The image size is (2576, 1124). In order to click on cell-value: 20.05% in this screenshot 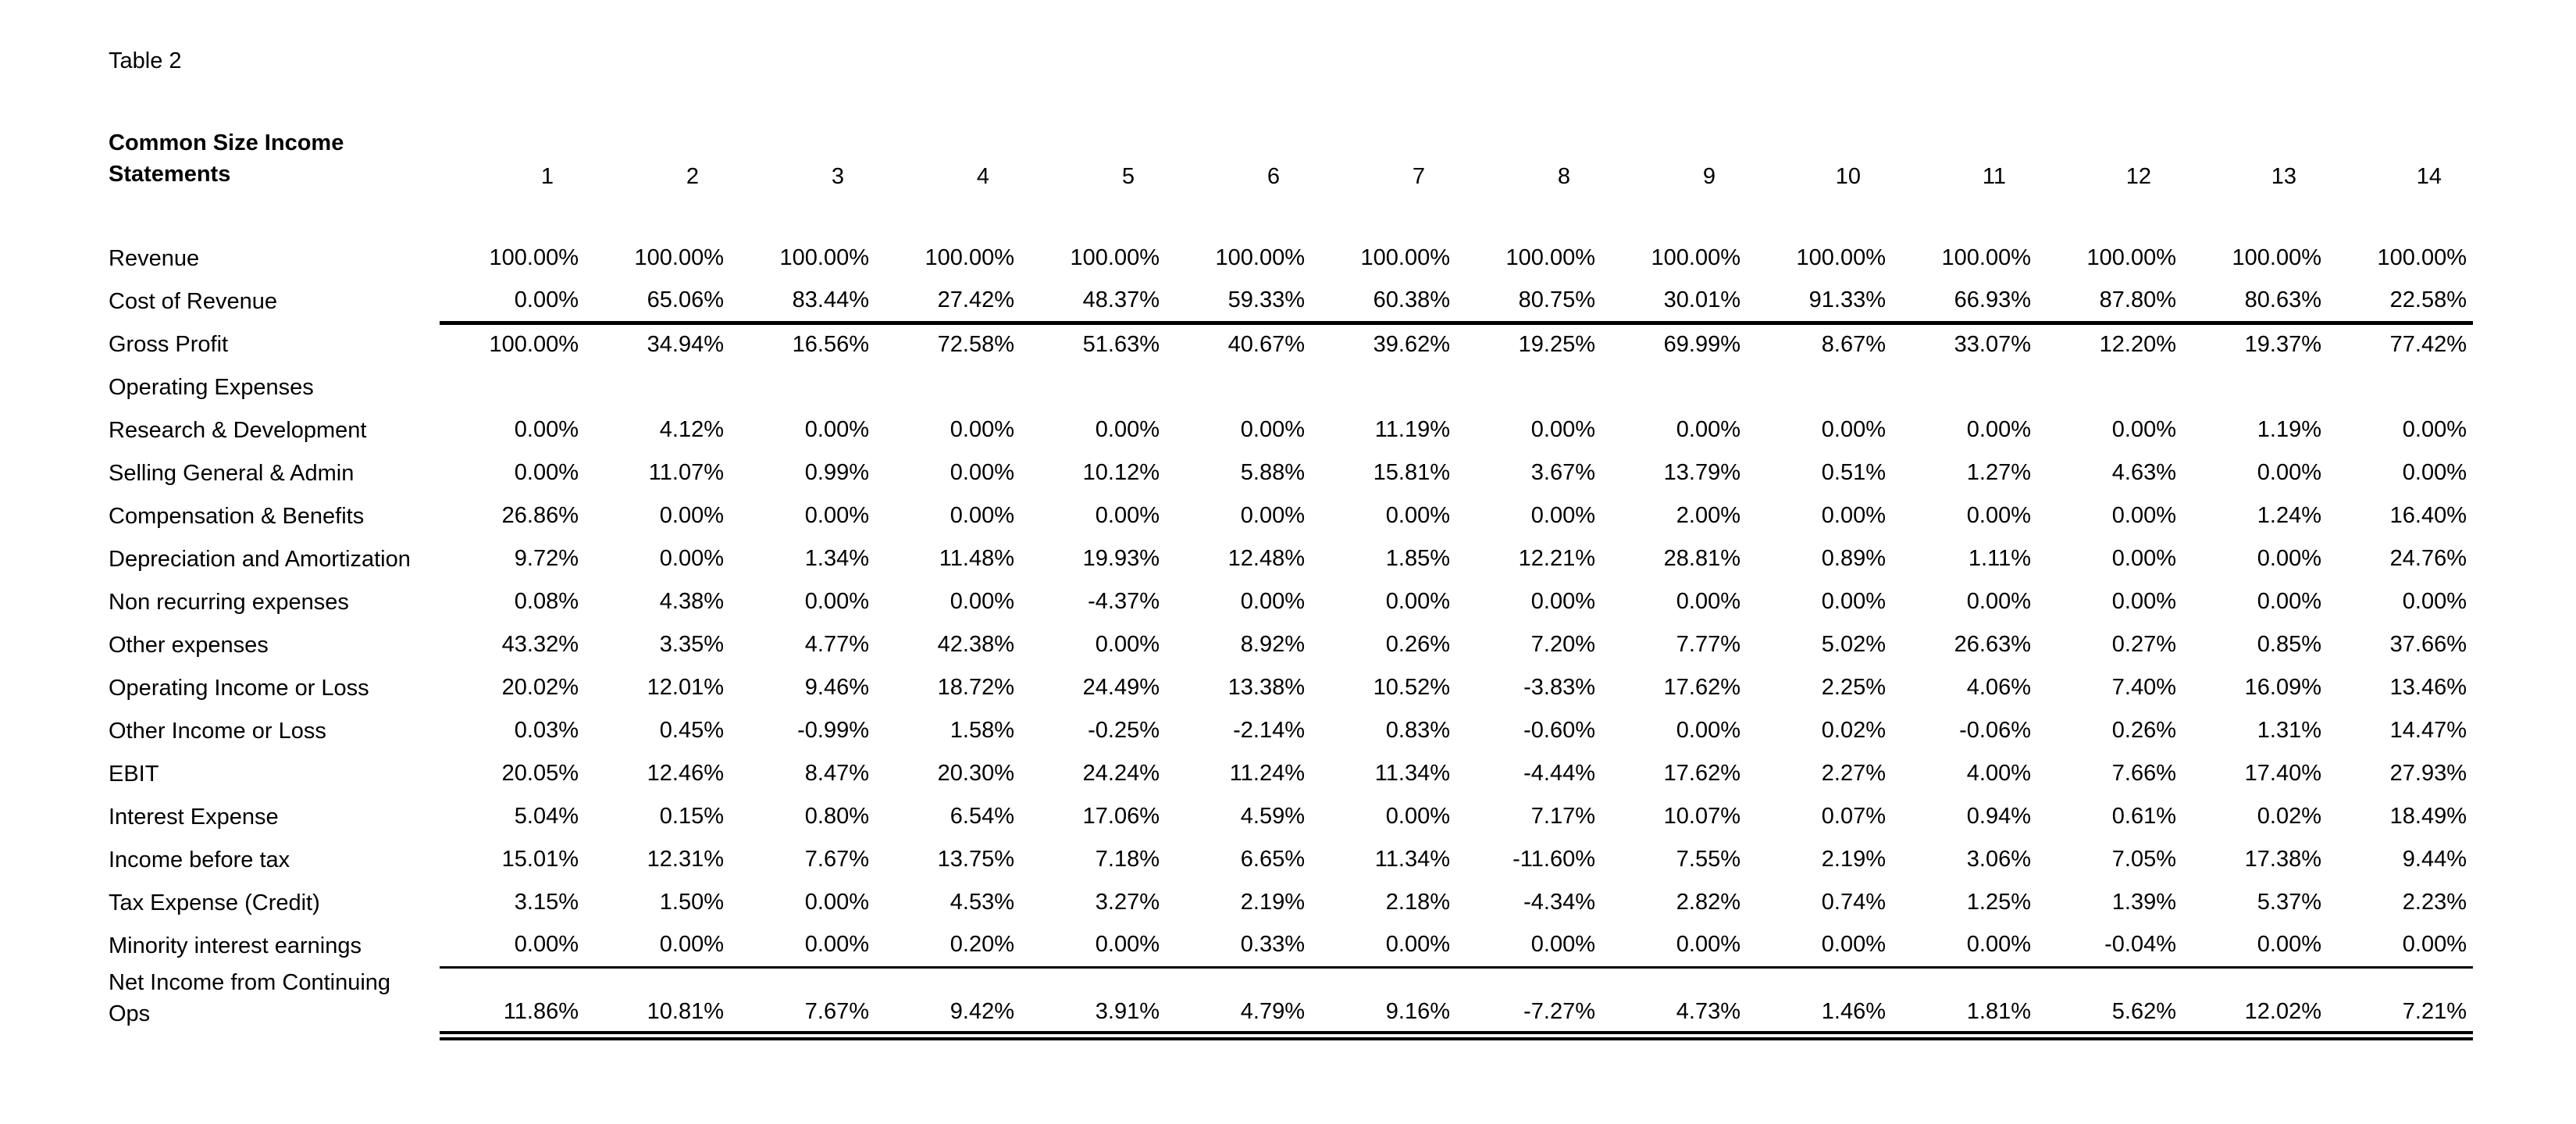, I will do `click(540, 773)`.